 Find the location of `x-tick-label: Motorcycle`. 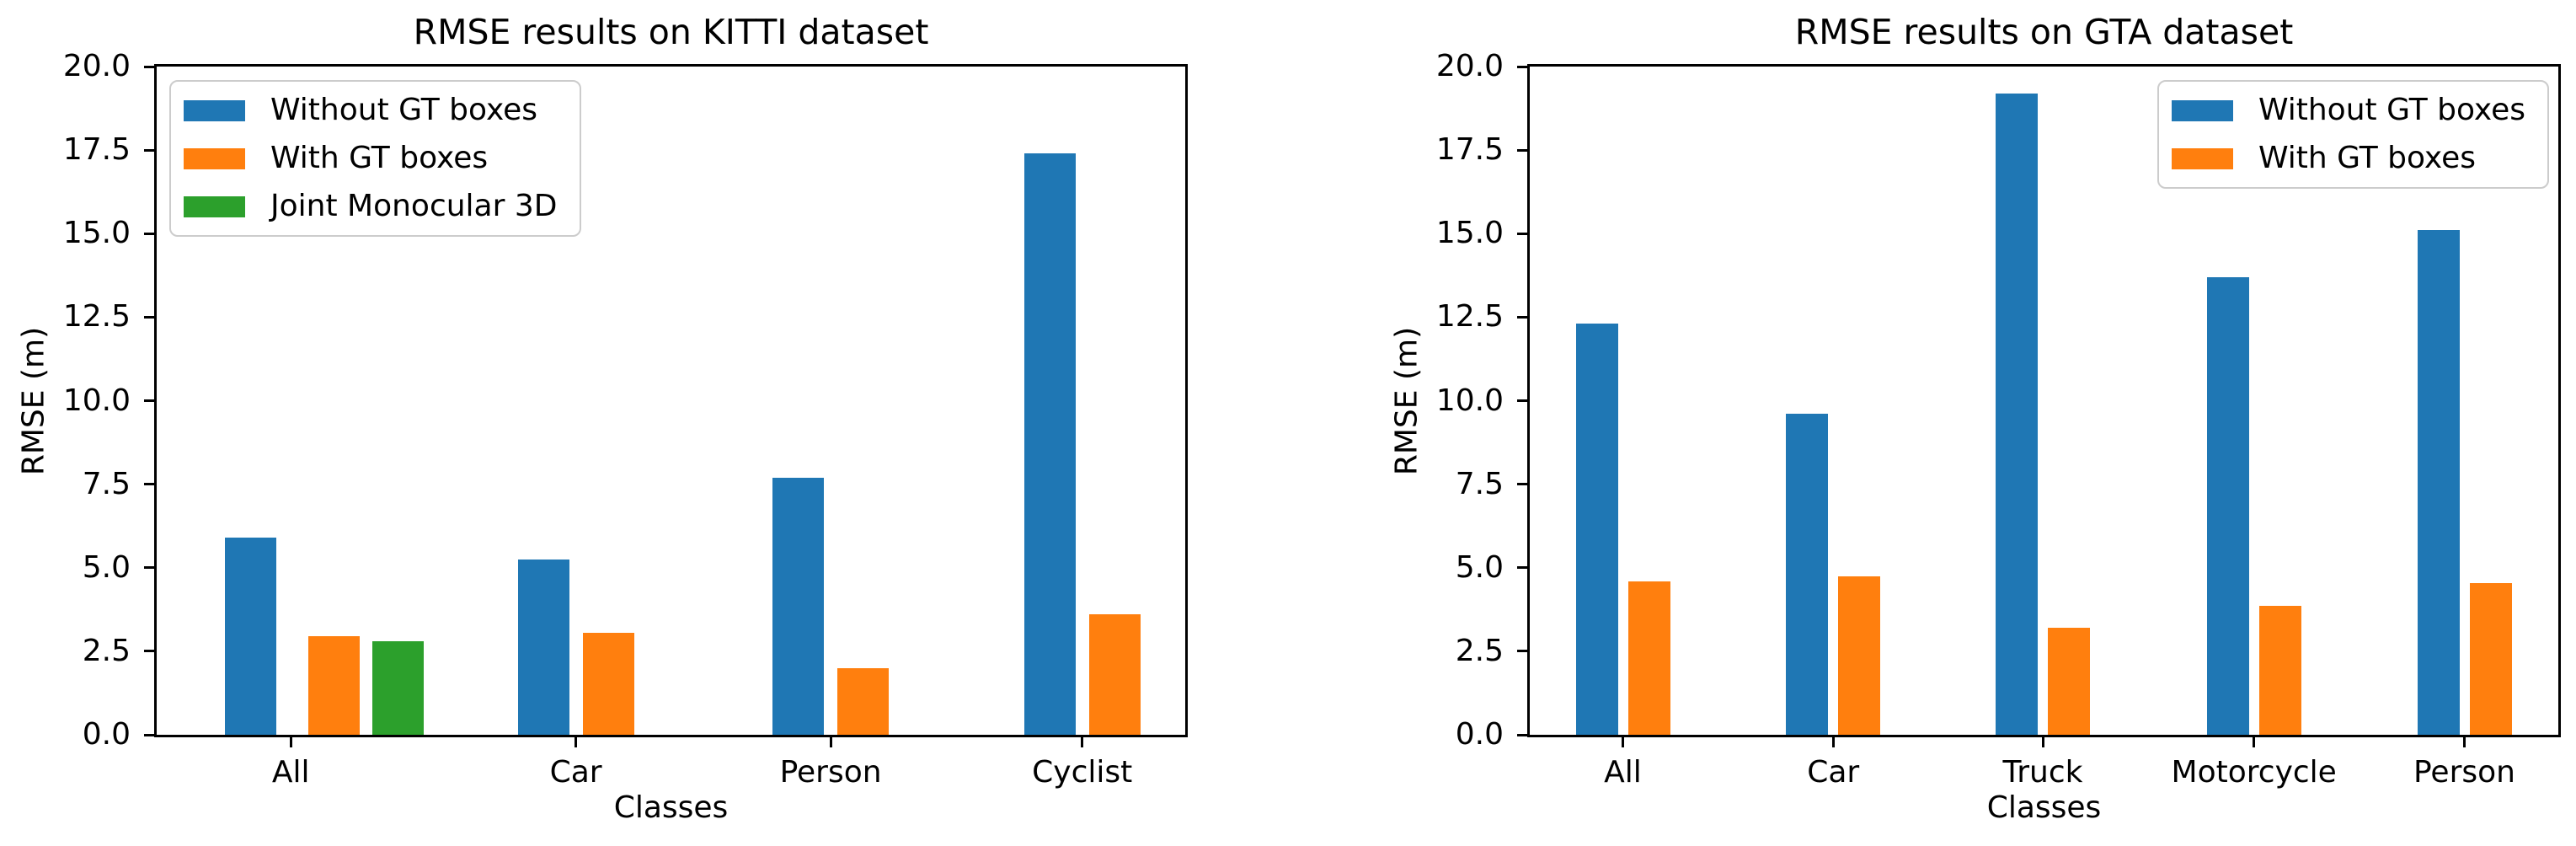

x-tick-label: Motorcycle is located at coordinates (2254, 772).